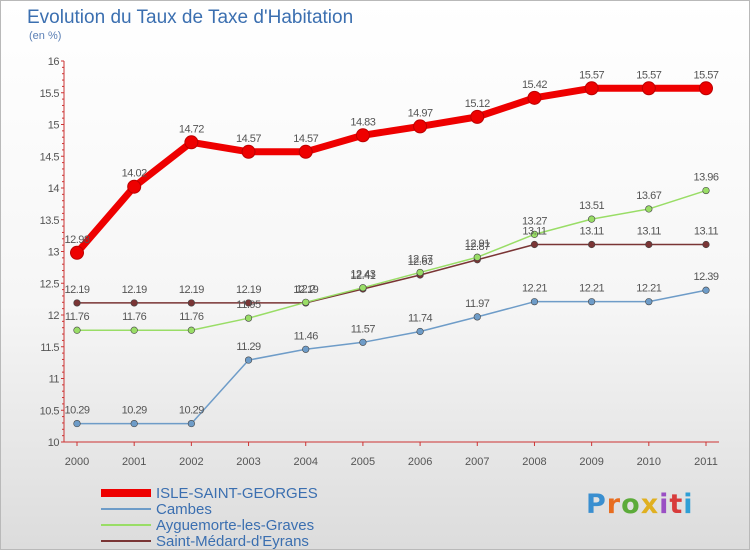 This screenshot has height=550, width=750. I want to click on data-label: 12.67, so click(420, 259).